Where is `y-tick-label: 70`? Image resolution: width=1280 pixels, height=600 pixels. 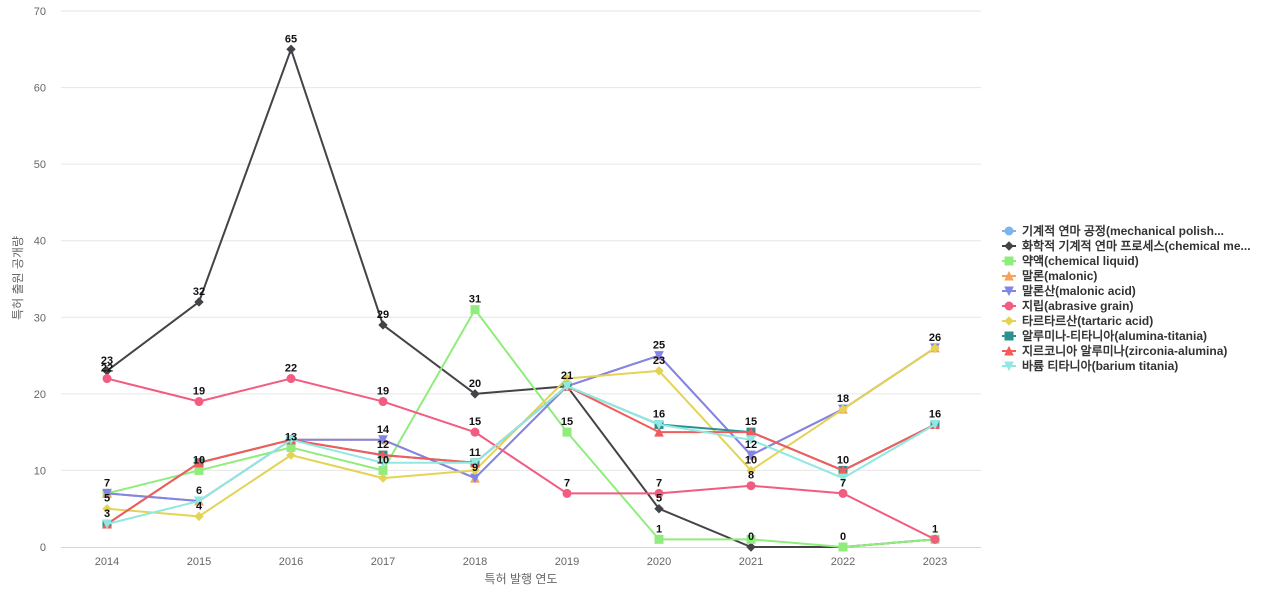 y-tick-label: 70 is located at coordinates (40, 12).